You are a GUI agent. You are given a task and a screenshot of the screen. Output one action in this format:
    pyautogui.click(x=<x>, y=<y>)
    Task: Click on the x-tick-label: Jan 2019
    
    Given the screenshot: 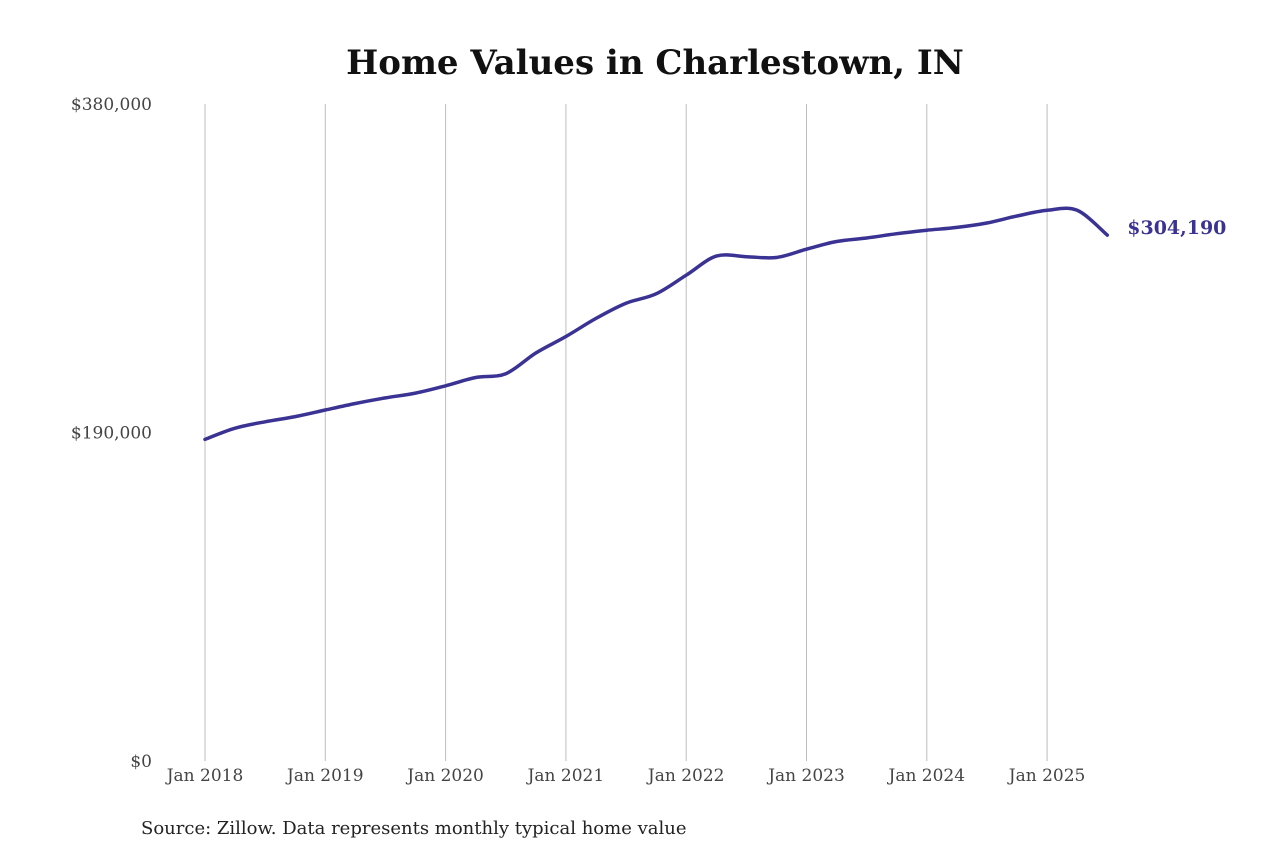 What is the action you would take?
    pyautogui.click(x=324, y=776)
    